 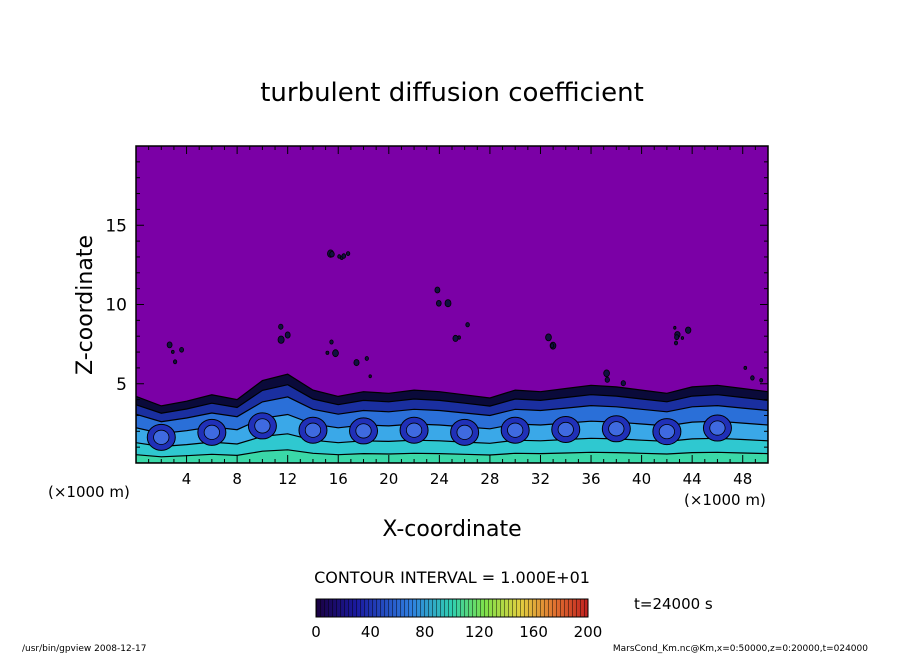 I want to click on footer-left: /usr/bin/gpview 2008-12-17, so click(x=84, y=649).